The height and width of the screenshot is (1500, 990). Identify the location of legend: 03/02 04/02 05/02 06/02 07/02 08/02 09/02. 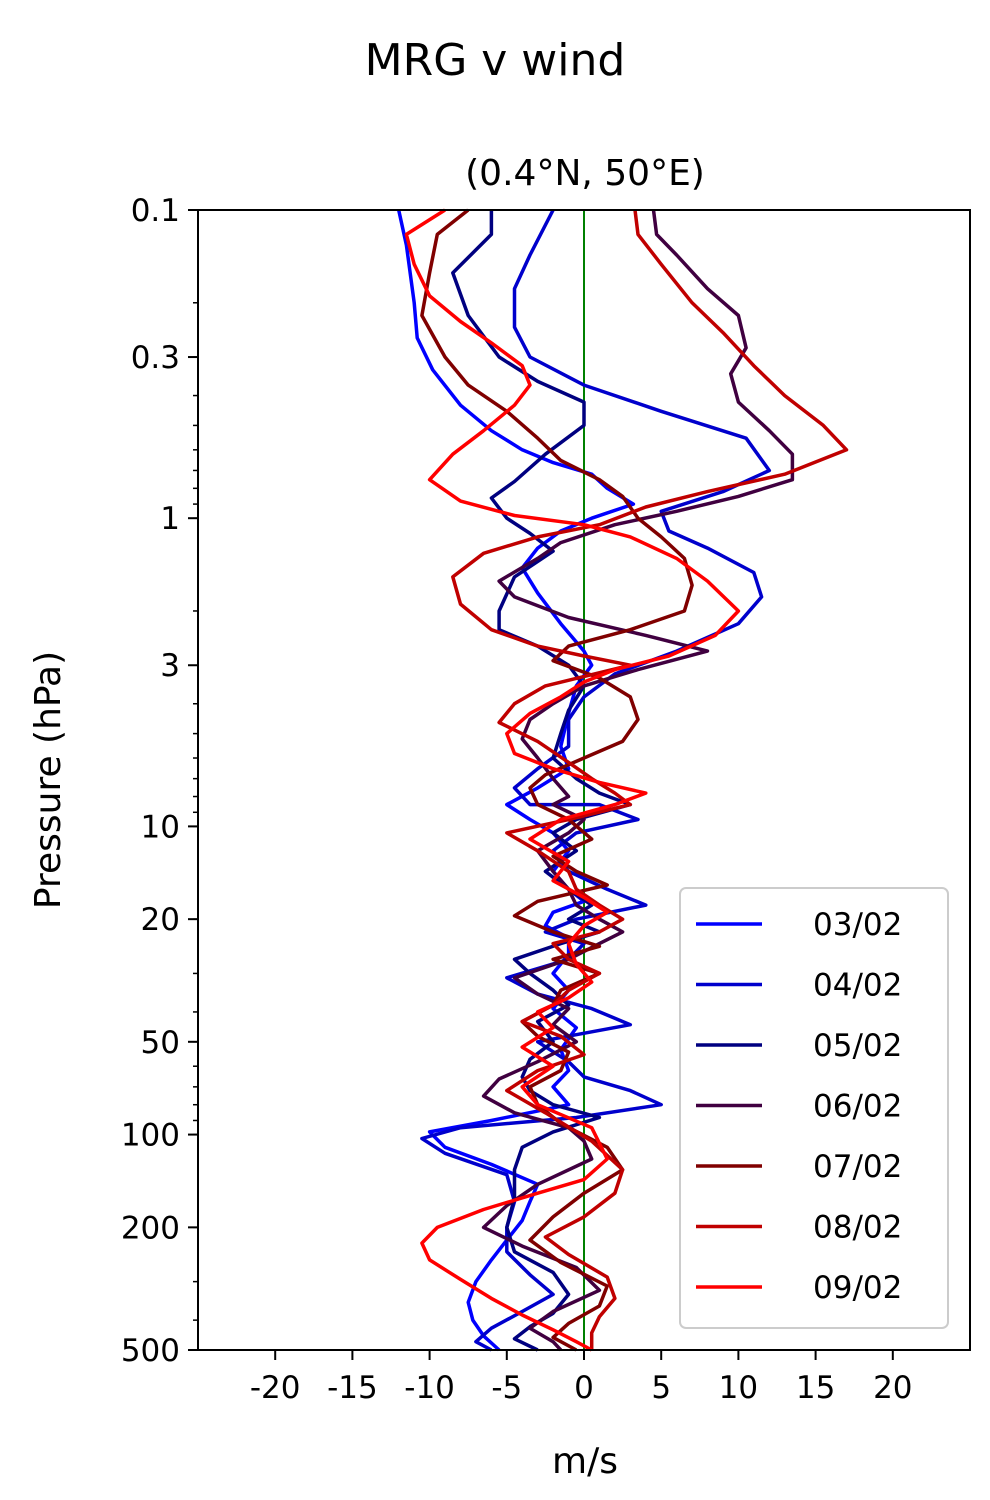
(814, 1108).